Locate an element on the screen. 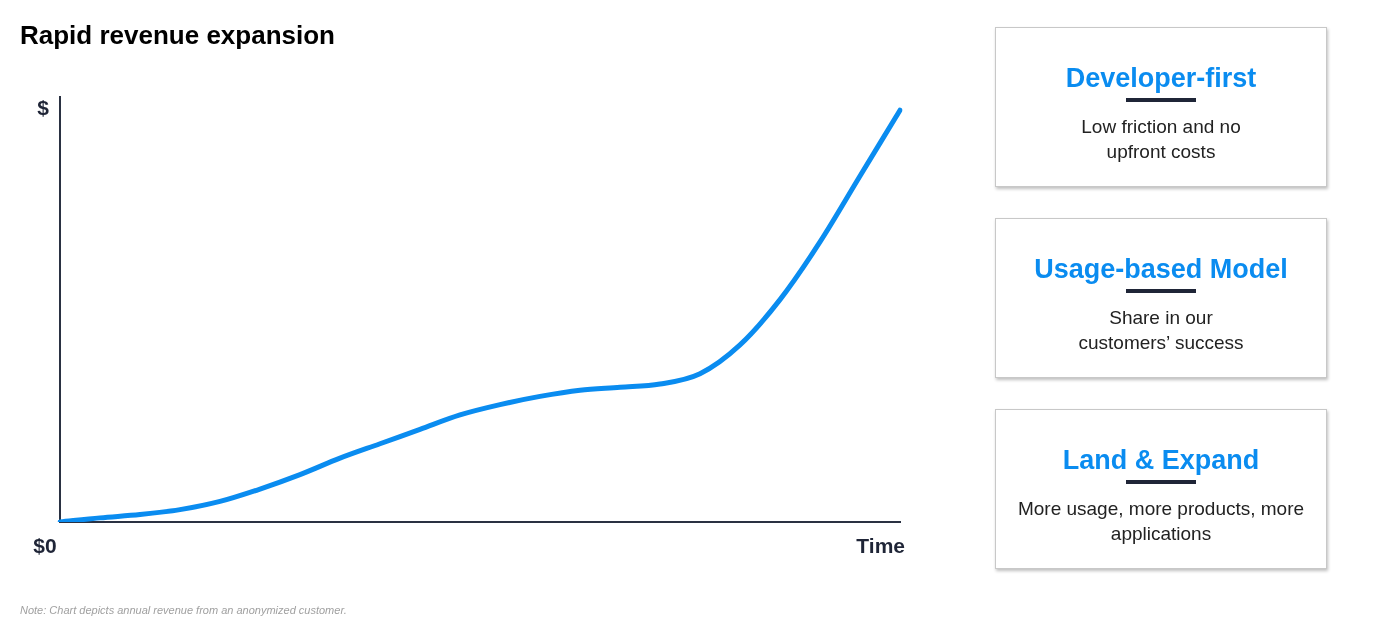 The height and width of the screenshot is (633, 1376). text: Share in our customers’ success is located at coordinates (1161, 330).